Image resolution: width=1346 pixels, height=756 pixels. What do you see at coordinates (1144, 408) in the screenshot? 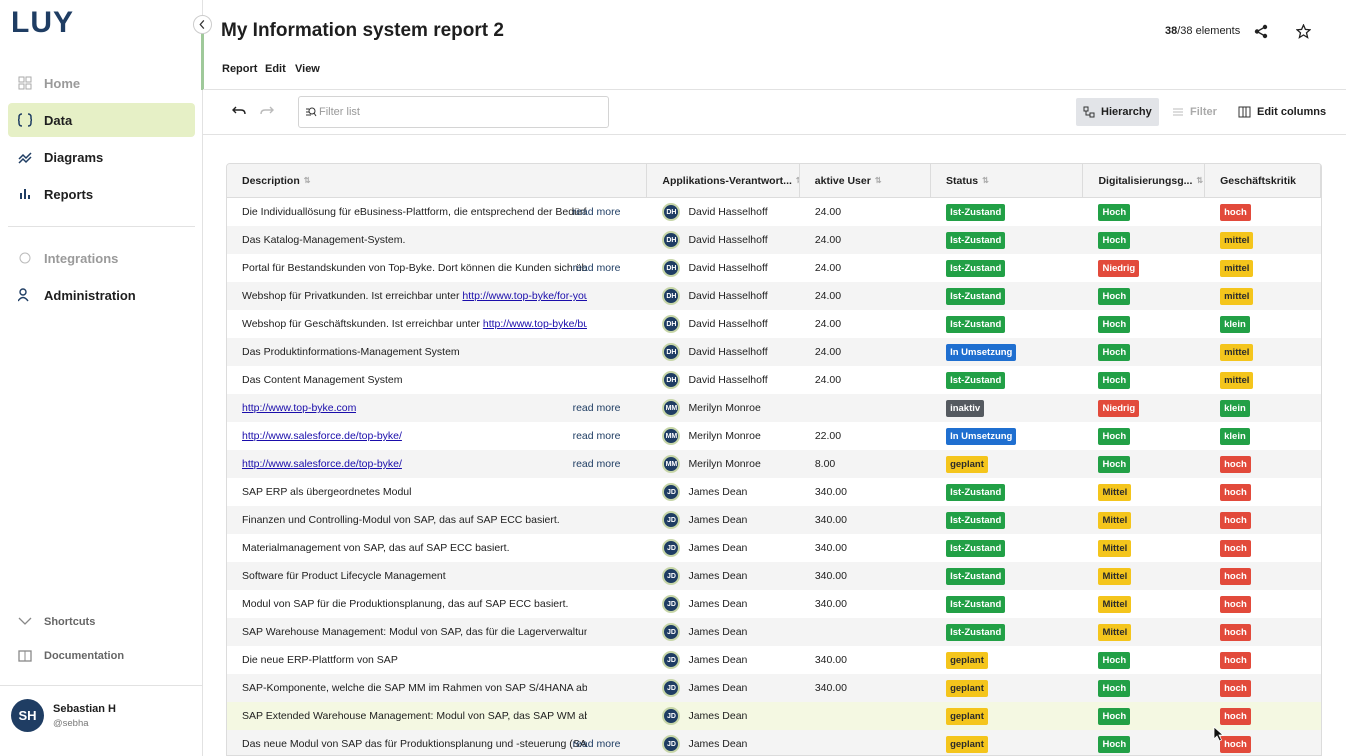
I see `digital-cell: Niedrig` at bounding box center [1144, 408].